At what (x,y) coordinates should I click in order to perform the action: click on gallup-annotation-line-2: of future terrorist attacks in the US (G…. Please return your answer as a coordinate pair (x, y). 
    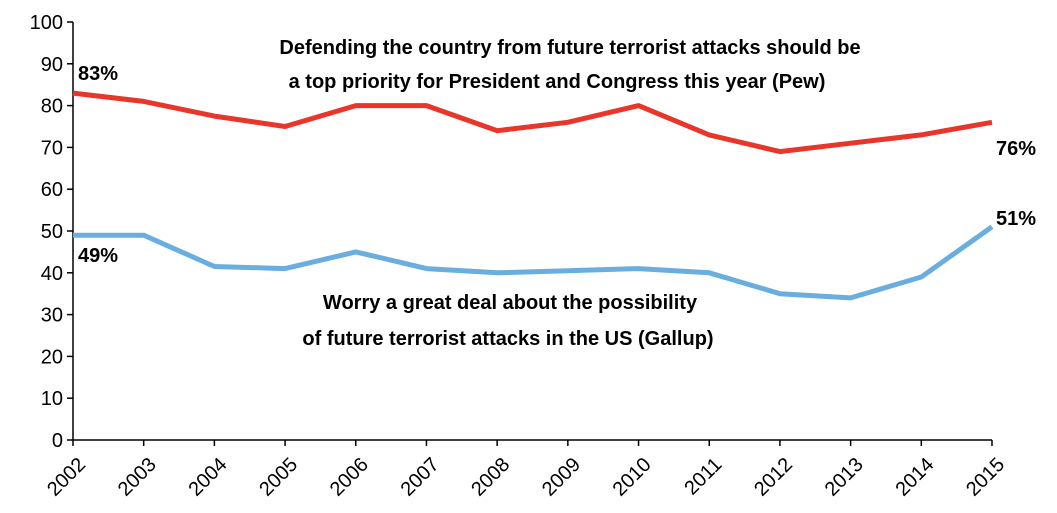
    Looking at the image, I should click on (507, 339).